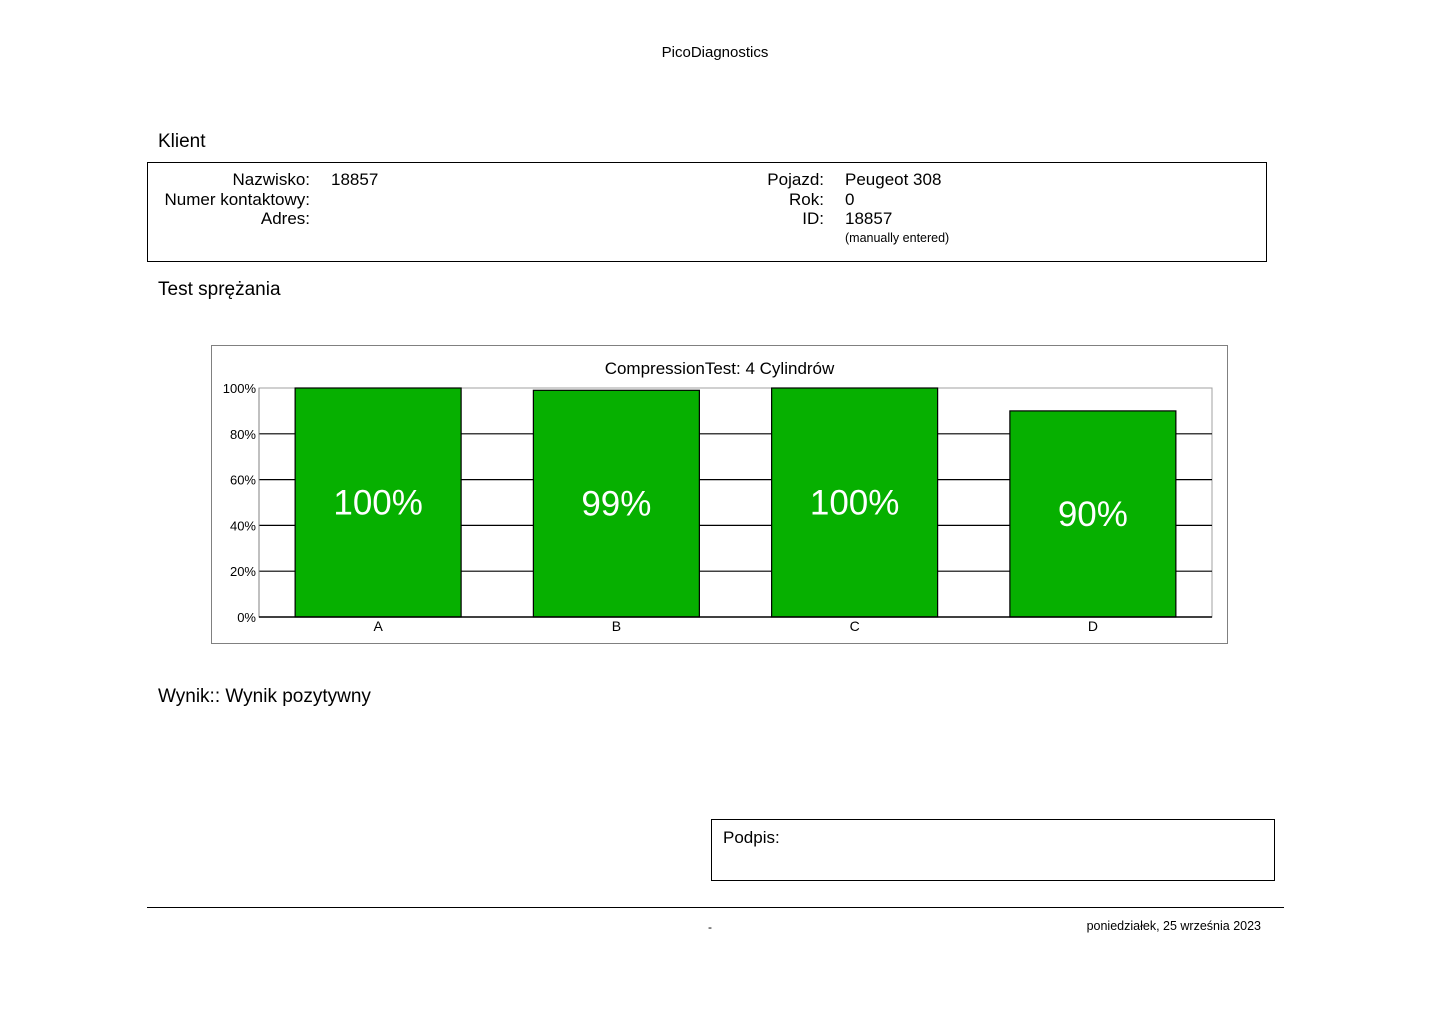 Image resolution: width=1440 pixels, height=1018 pixels. What do you see at coordinates (243, 434) in the screenshot?
I see `y-tick-label: 80%` at bounding box center [243, 434].